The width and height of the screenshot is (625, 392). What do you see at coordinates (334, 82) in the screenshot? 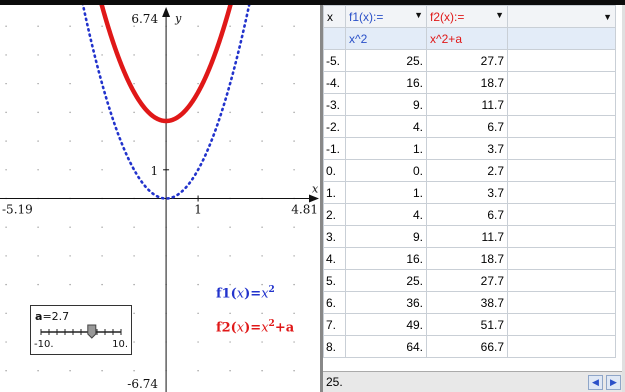
I see `x-cell: -4.` at bounding box center [334, 82].